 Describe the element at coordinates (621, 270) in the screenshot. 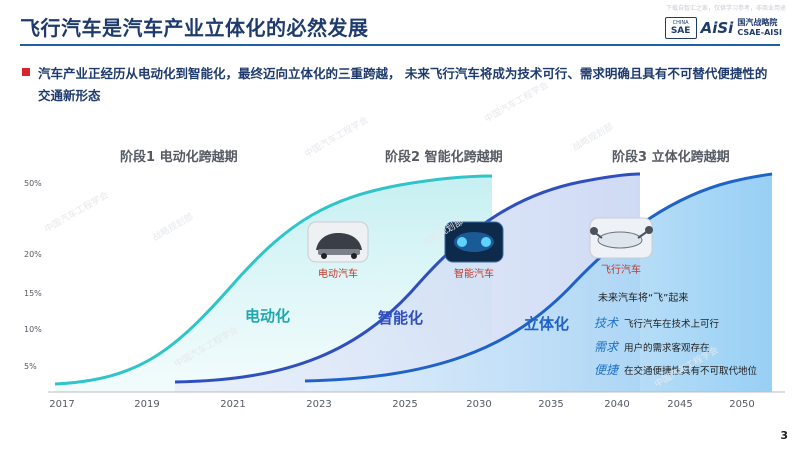

I see `car-label-flying: 飞行汽车` at that location.